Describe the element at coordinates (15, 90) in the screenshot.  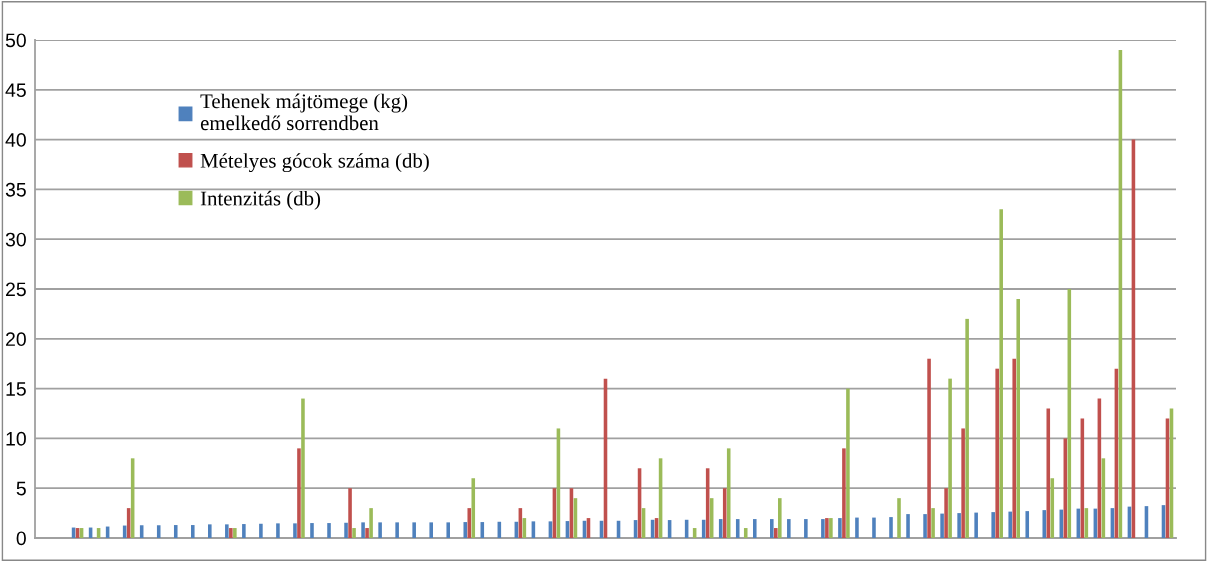
I see `y-tick-label: 45` at that location.